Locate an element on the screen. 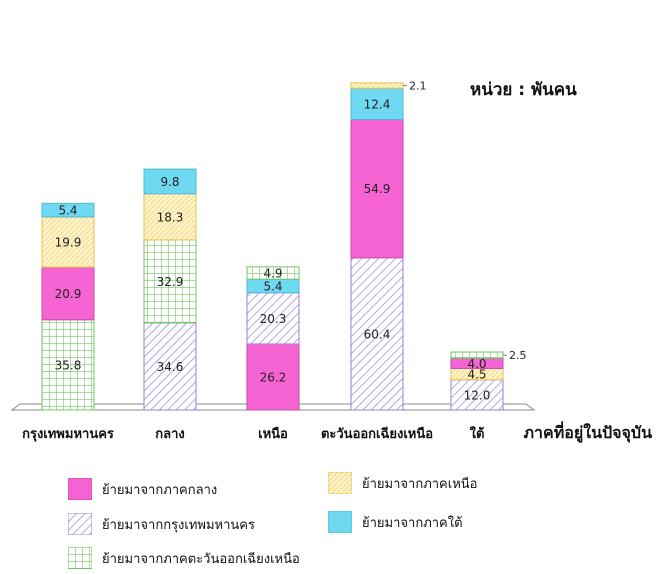 The height and width of the screenshot is (574, 665). data-label: 60.4 is located at coordinates (377, 334).